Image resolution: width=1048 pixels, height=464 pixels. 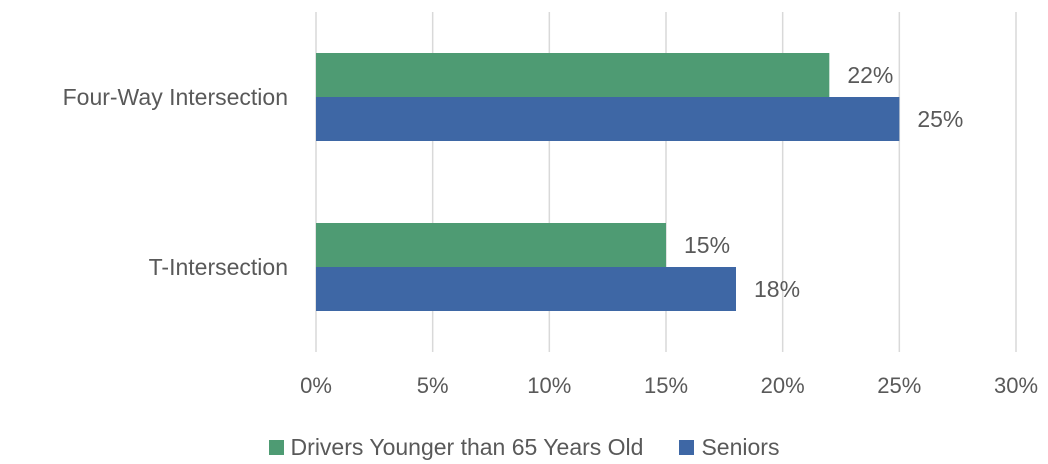 I want to click on x-tick-label: 15%, so click(x=666, y=385).